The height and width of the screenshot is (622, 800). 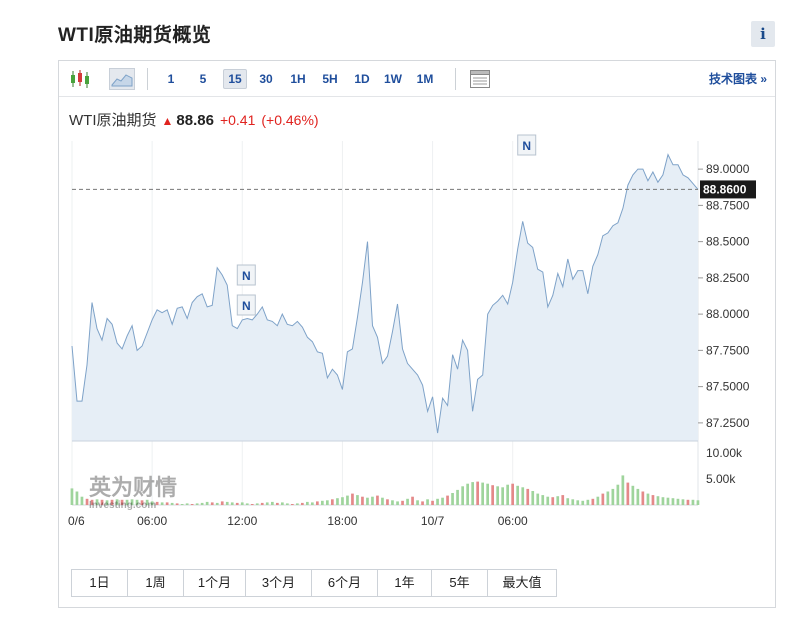 What do you see at coordinates (100, 583) in the screenshot?
I see `range-1d: 1日` at bounding box center [100, 583].